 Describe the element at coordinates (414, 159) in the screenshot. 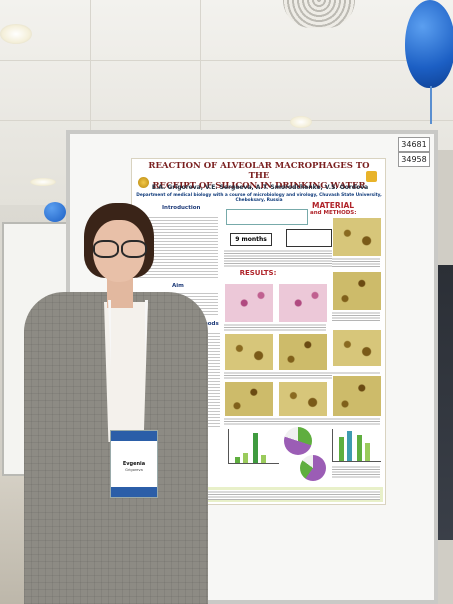

I see `board-number-tag: 34958` at that location.